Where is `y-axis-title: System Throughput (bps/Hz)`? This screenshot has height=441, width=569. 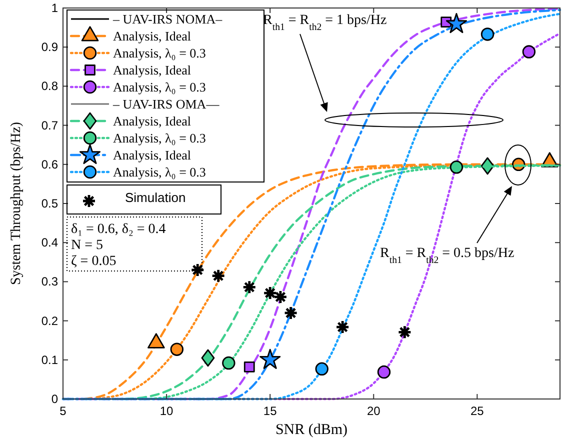
y-axis-title: System Throughput (bps/Hz) is located at coordinates (16, 204).